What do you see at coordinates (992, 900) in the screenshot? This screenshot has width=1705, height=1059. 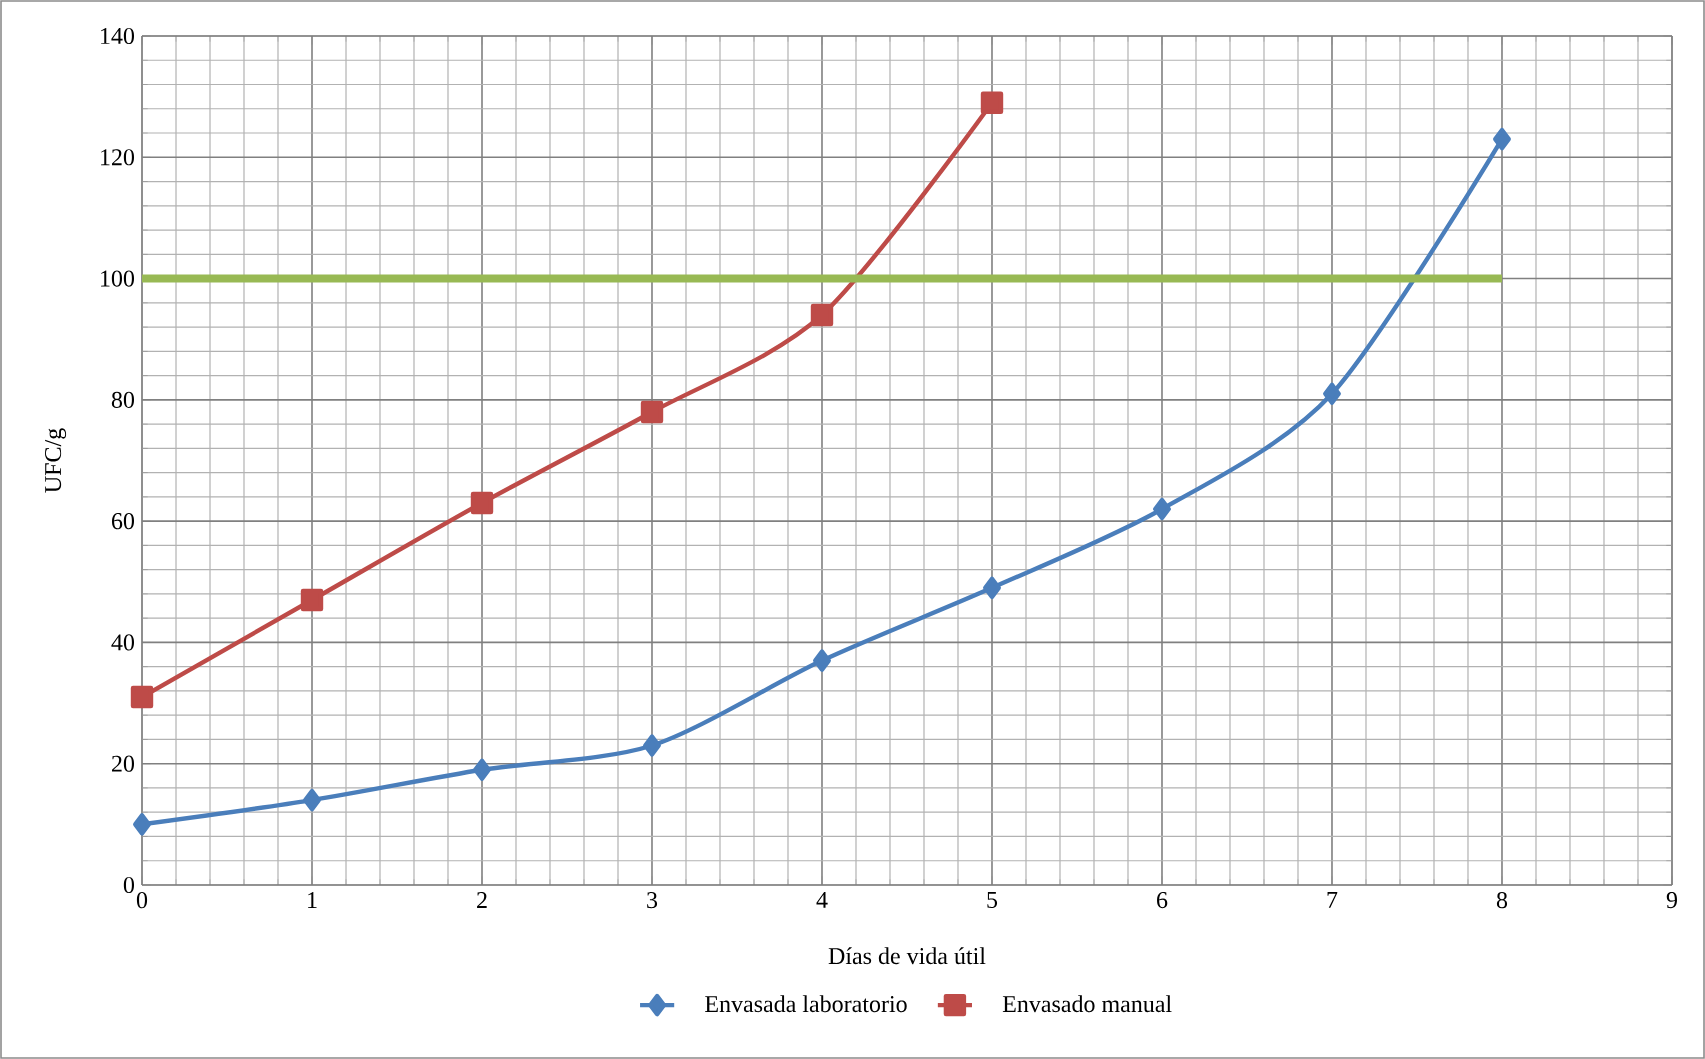 I see `x-tick-label: 5` at bounding box center [992, 900].